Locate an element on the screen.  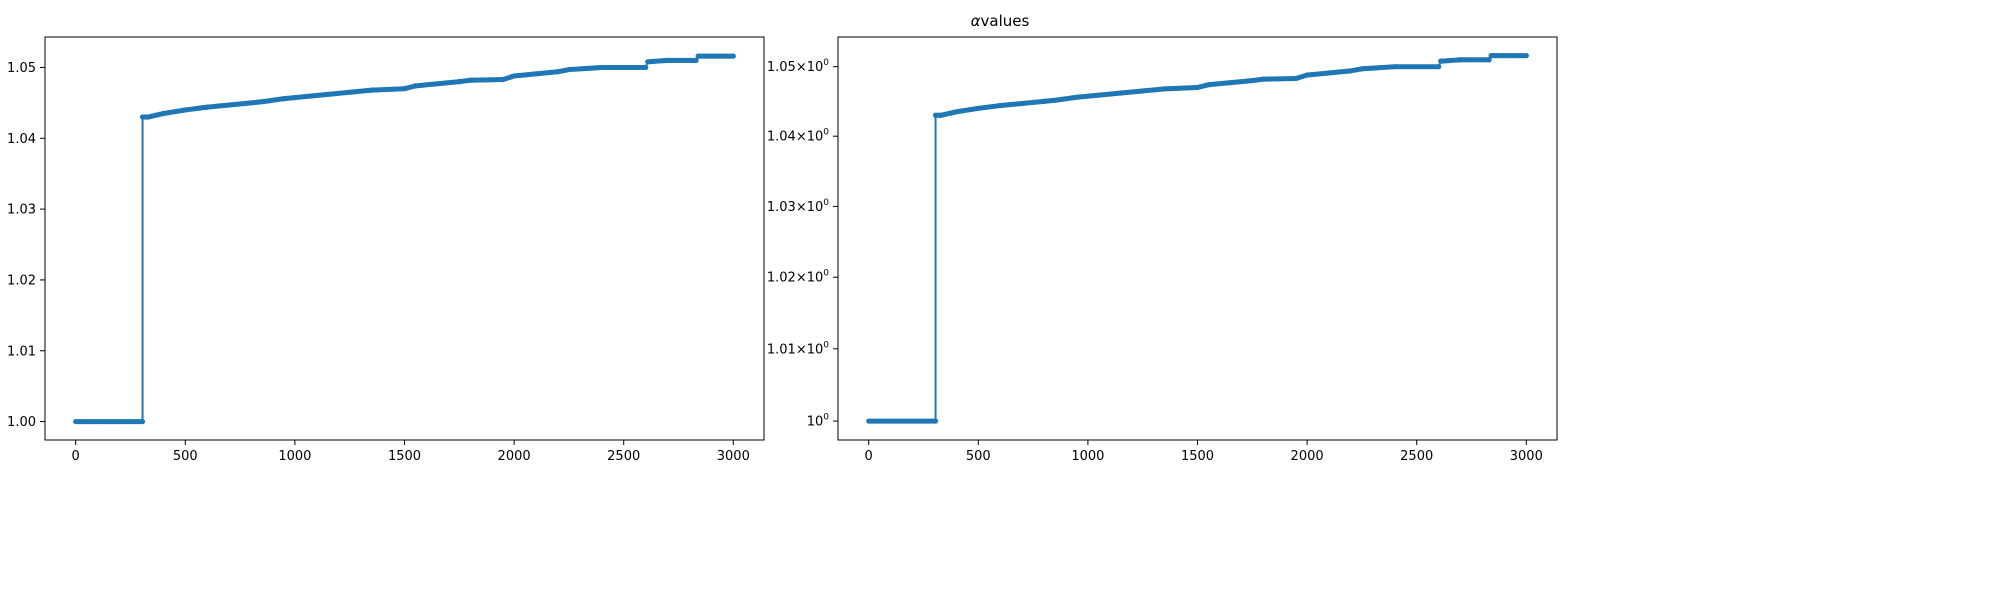
y-tick-label: 1.05×100 is located at coordinates (798, 66).